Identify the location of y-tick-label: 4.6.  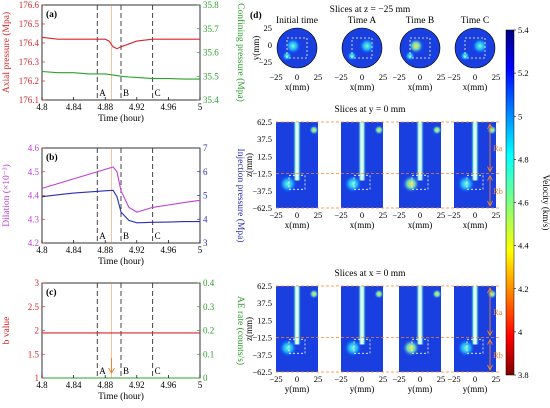
(34, 148).